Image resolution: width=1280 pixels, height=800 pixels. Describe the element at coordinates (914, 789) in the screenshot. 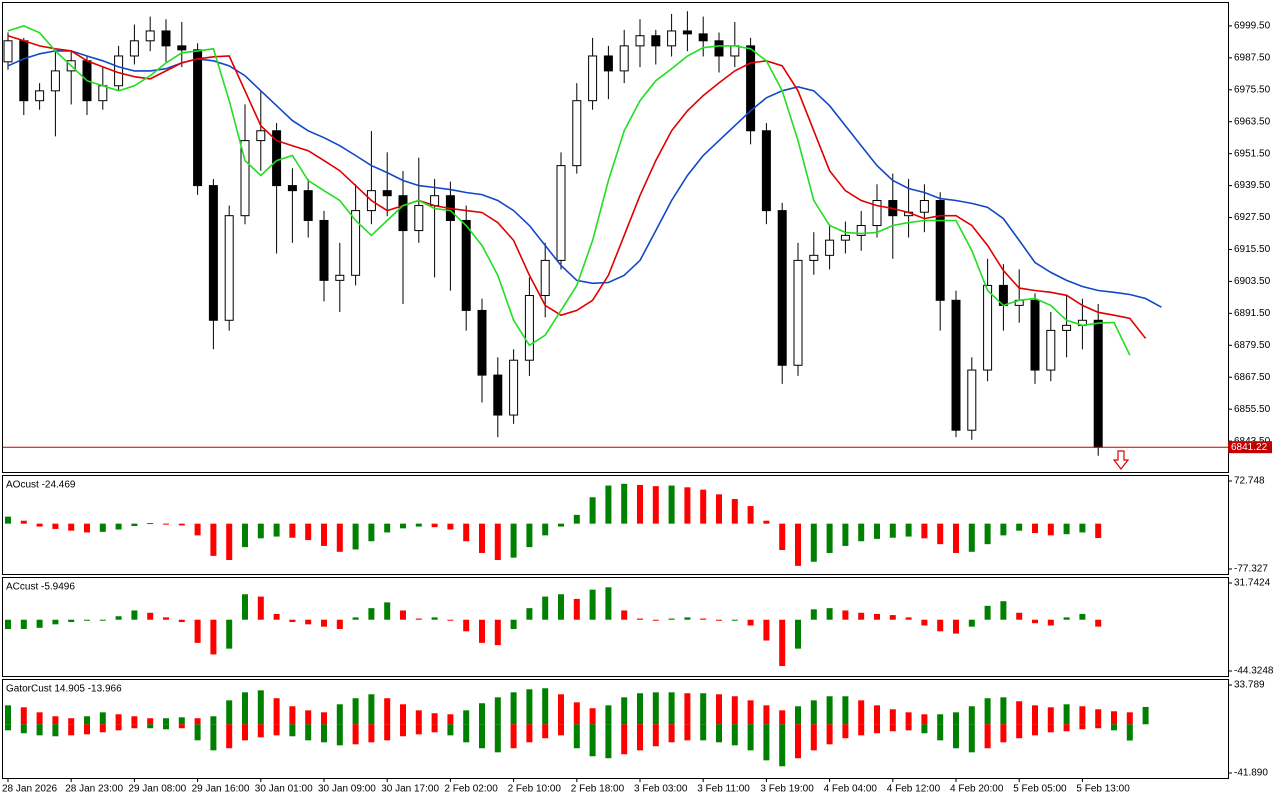

I see `x-tick-label: 4 Feb 12:00` at that location.